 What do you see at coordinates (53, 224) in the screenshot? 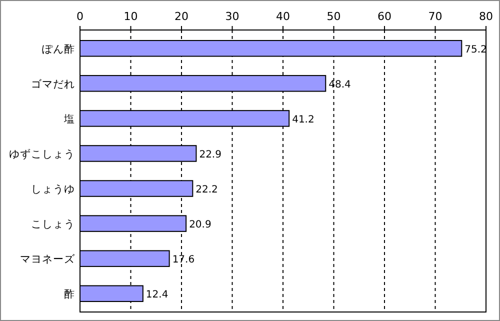
I see `y-tick-label: こしょう` at bounding box center [53, 224].